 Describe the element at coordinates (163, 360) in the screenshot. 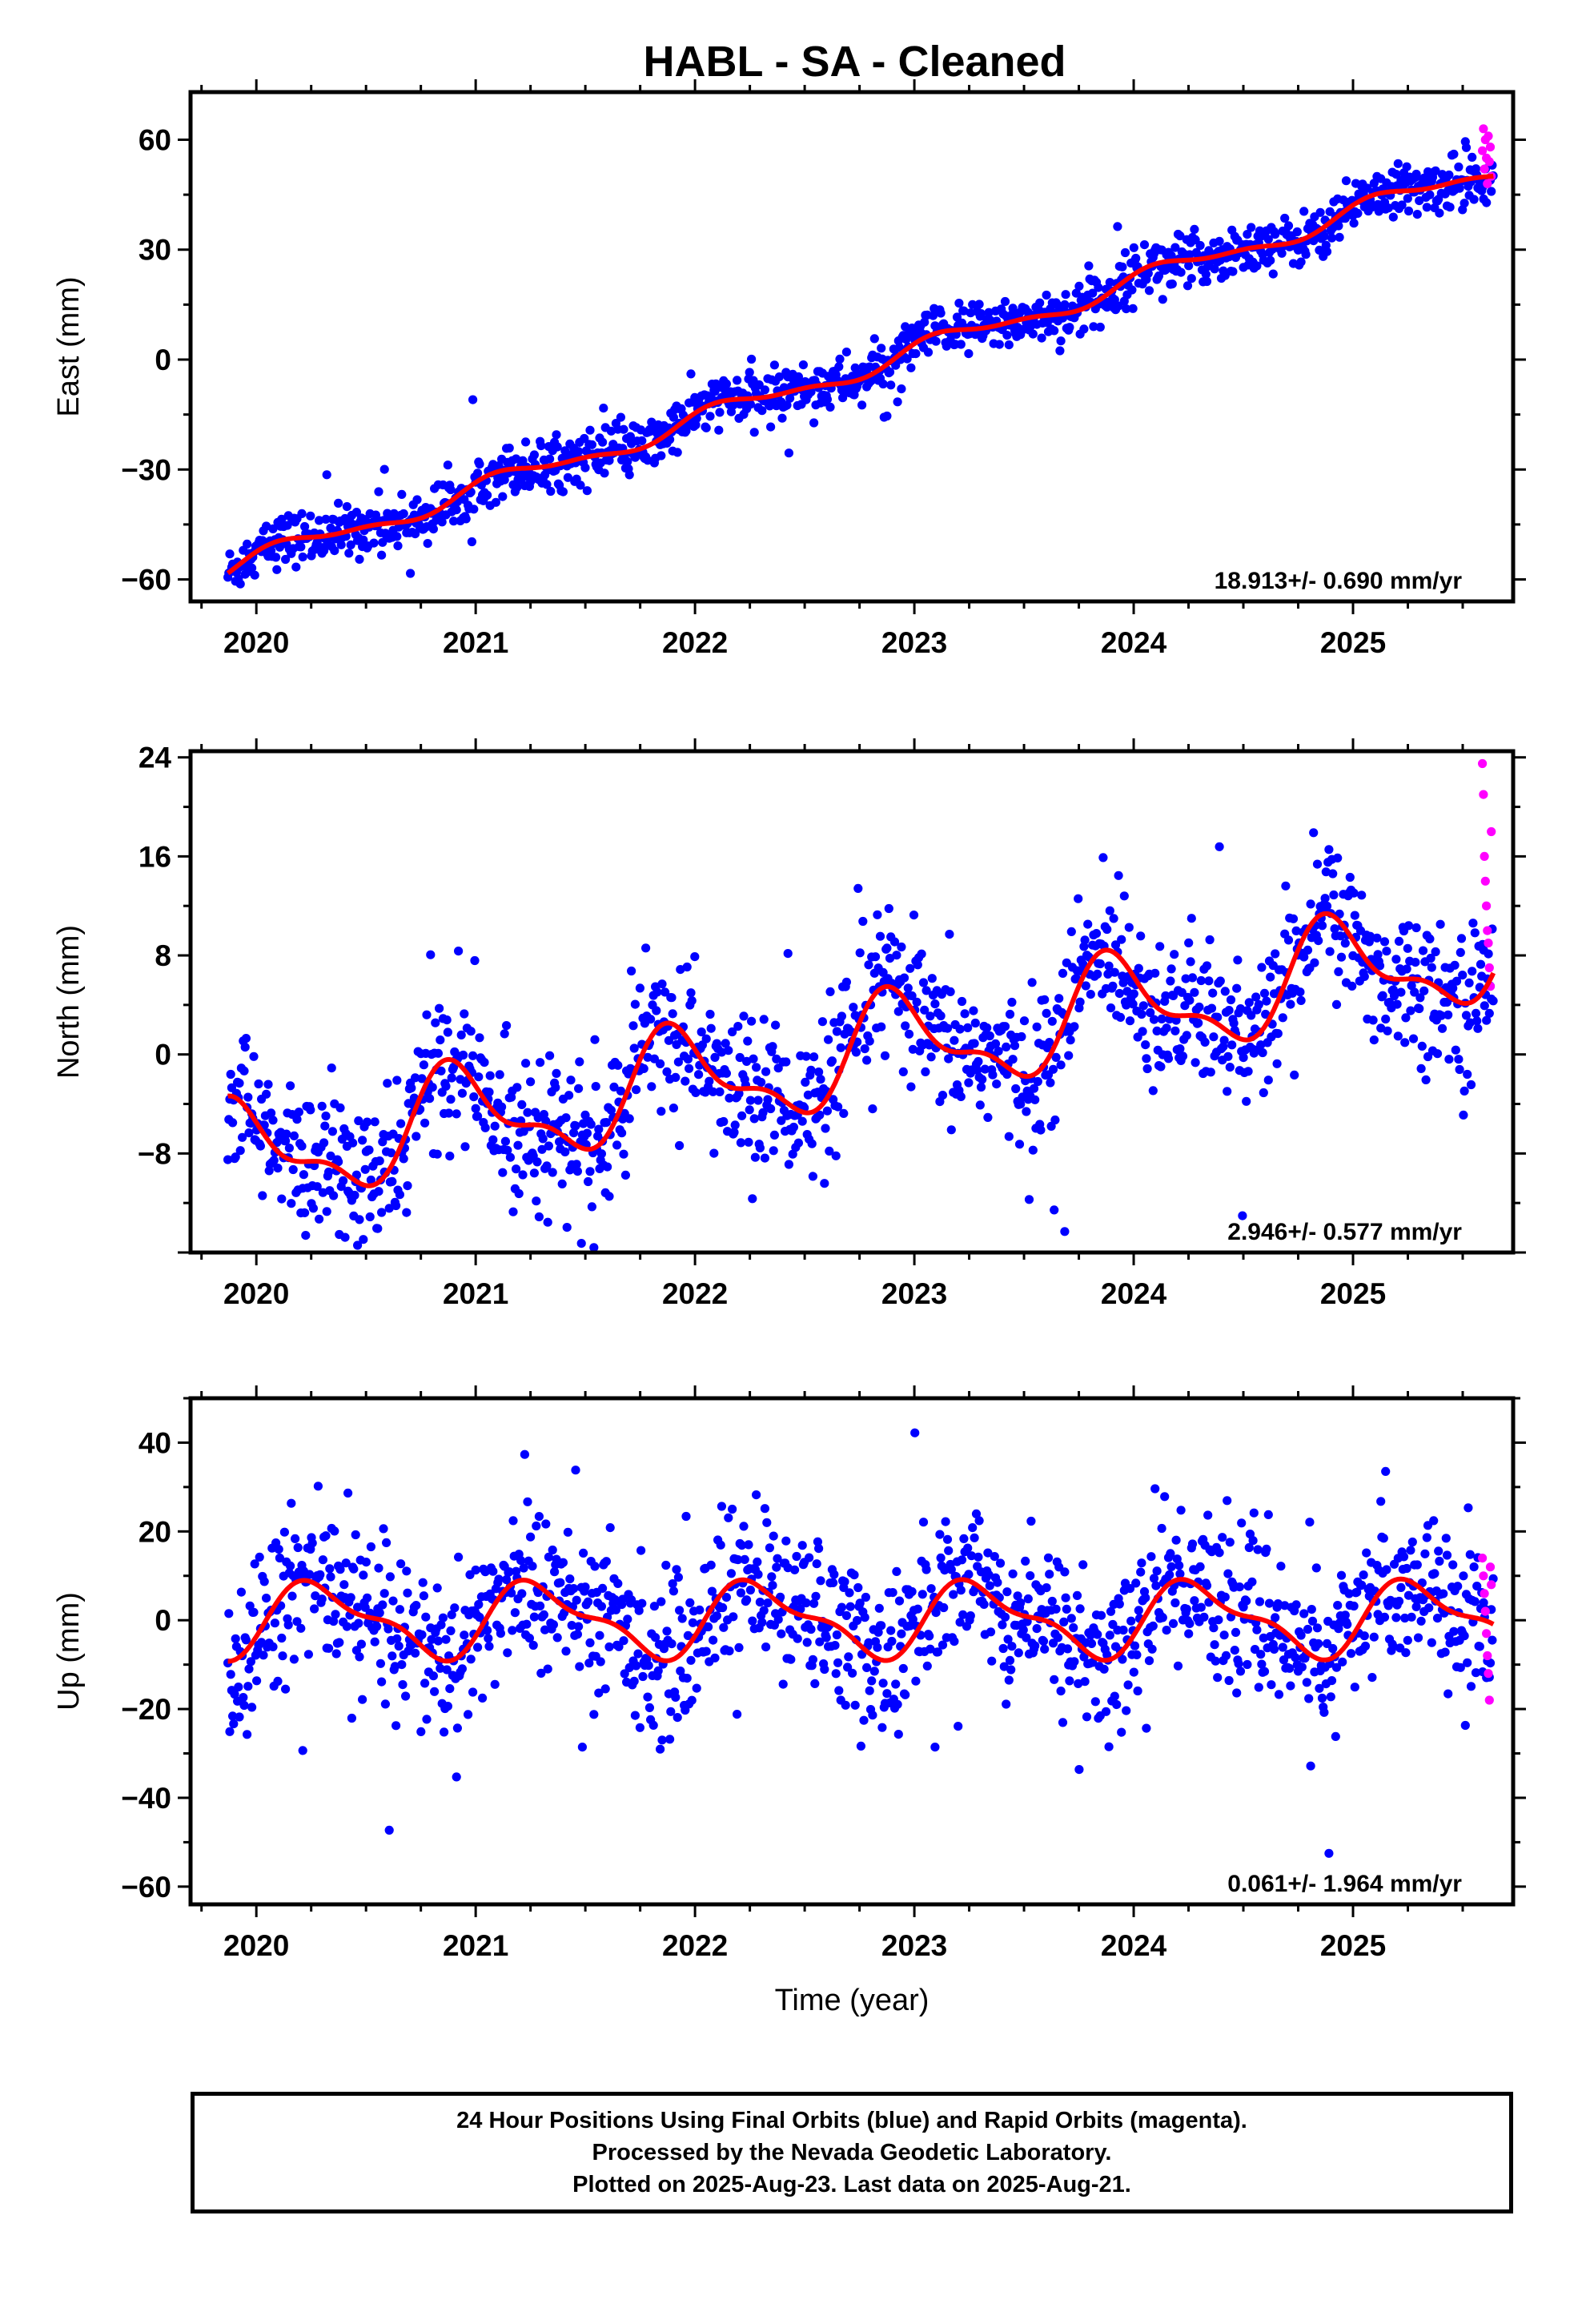

I see `y-tick-label: 0` at that location.